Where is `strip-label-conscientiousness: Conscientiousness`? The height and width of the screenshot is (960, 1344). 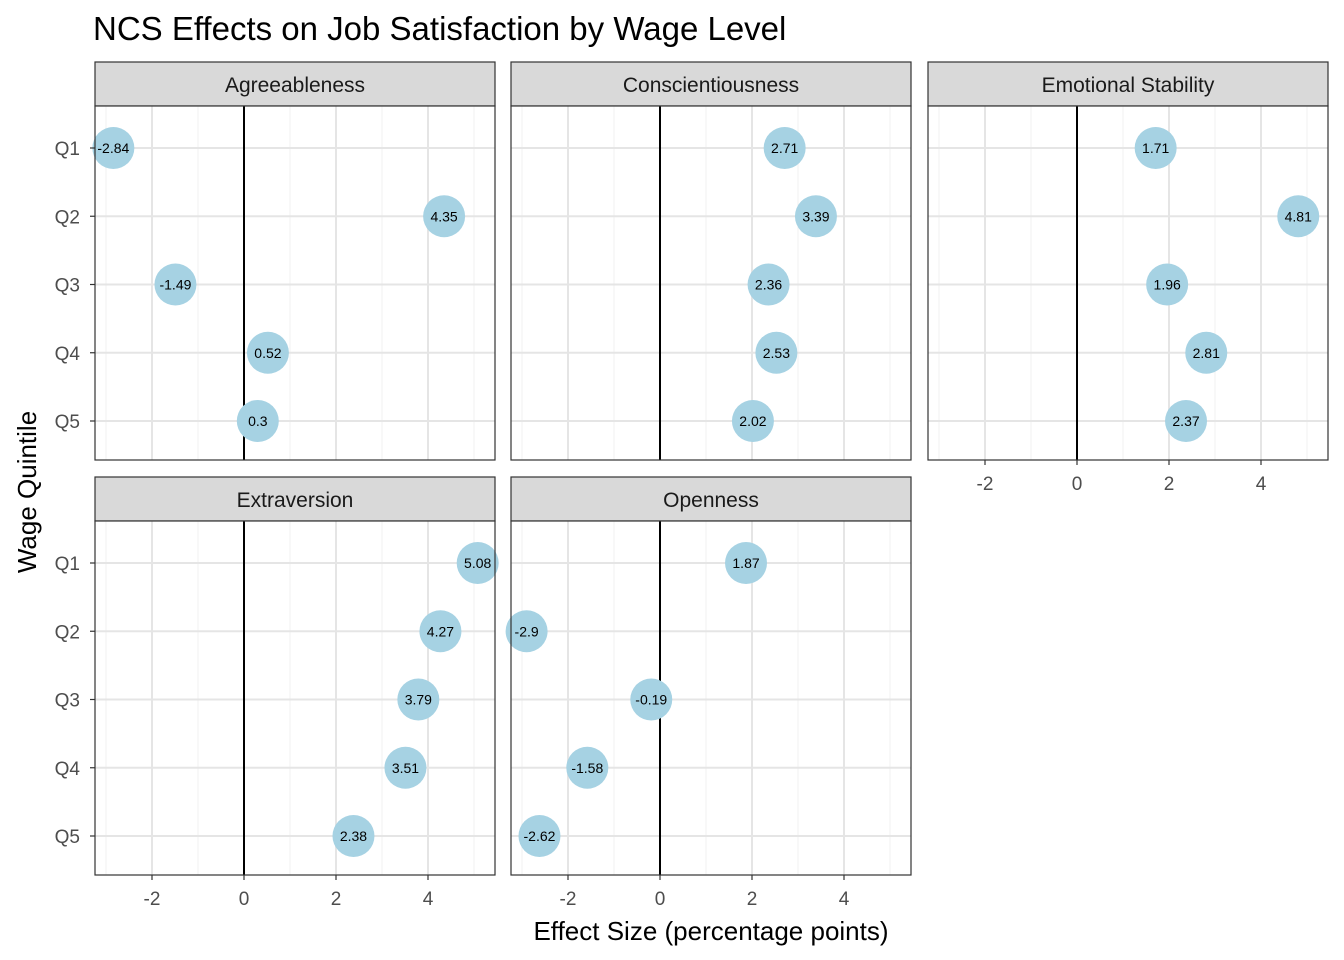
strip-label-conscientiousness: Conscientiousness is located at coordinates (711, 85).